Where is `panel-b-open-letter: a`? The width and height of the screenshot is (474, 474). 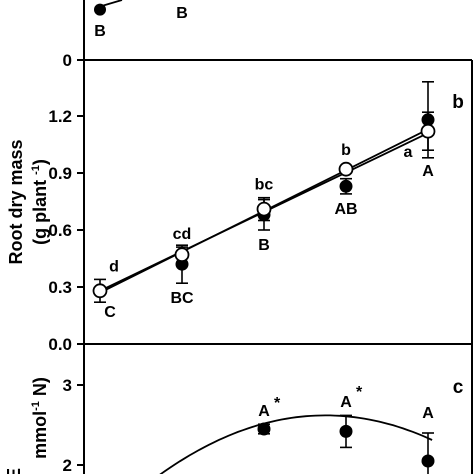 panel-b-open-letter: a is located at coordinates (408, 152).